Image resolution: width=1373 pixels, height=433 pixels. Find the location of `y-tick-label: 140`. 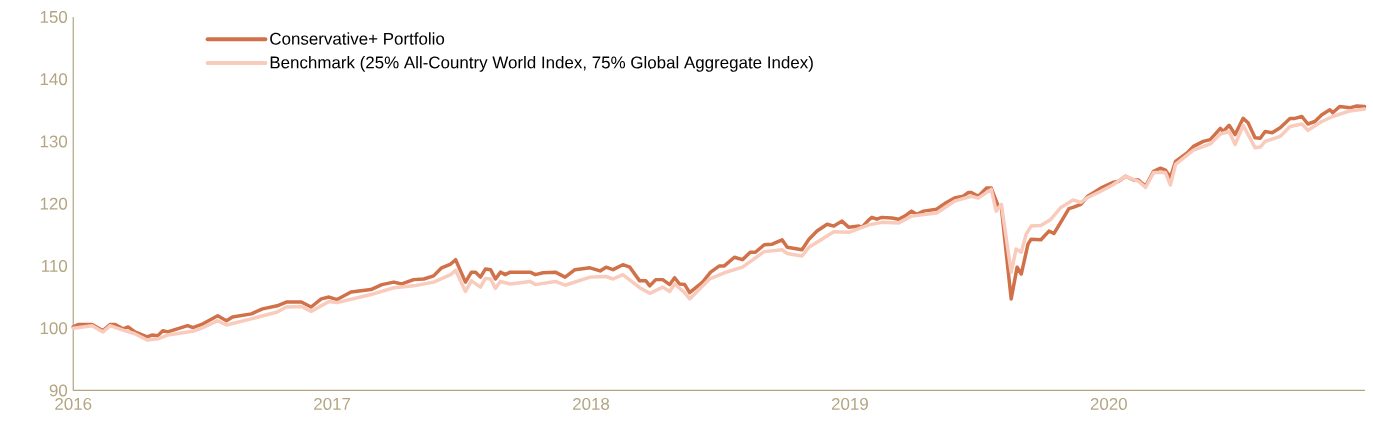

y-tick-label: 140 is located at coordinates (54, 79).